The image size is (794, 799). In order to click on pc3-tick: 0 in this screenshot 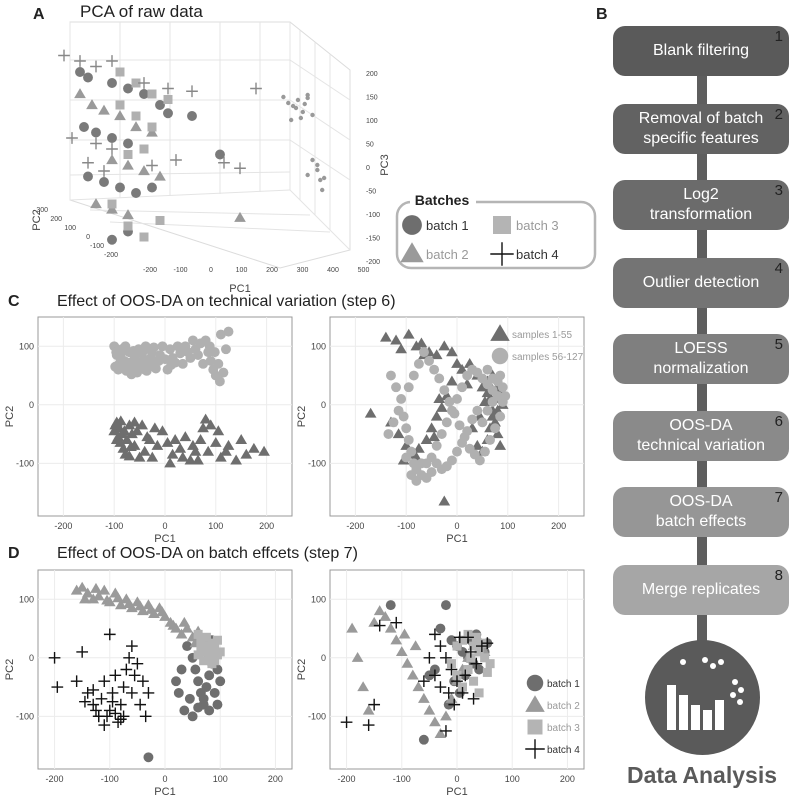, I will do `click(368, 168)`.